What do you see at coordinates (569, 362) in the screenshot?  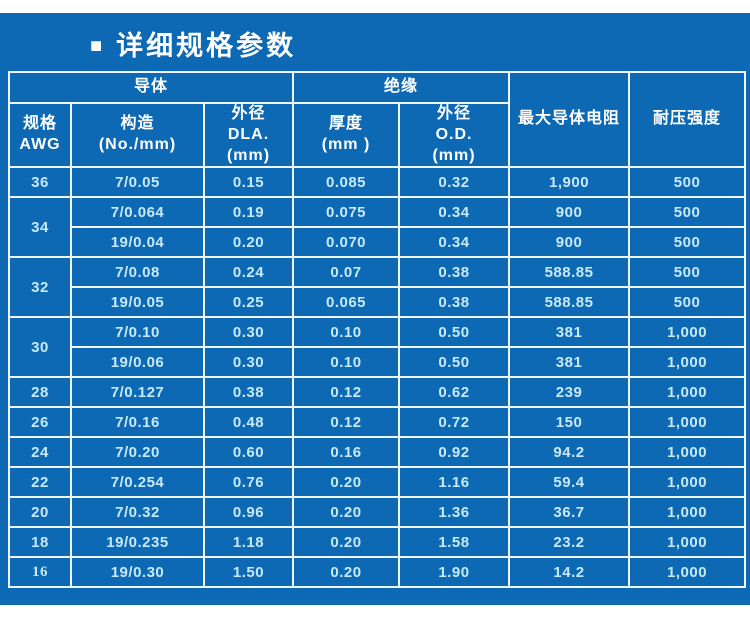 I see `resistance-cell: 381` at bounding box center [569, 362].